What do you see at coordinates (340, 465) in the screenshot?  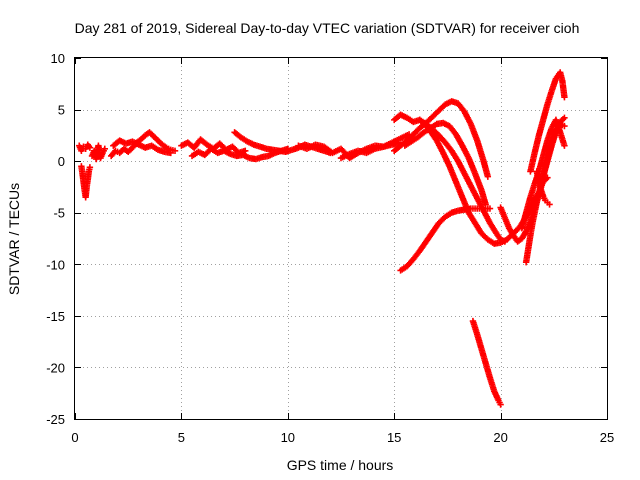 I see `x-axis-label: GPS time / hours` at bounding box center [340, 465].